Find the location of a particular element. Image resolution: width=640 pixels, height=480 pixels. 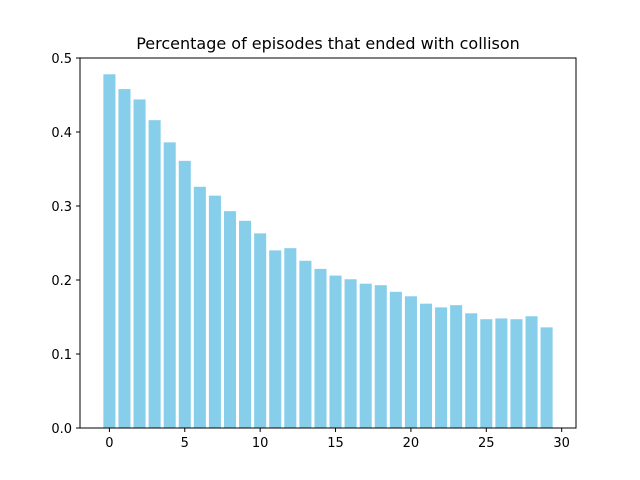

y-axis-ticks: 0.0 0.1 0.2 0.3 0.4 0.5 is located at coordinates (65, 244).